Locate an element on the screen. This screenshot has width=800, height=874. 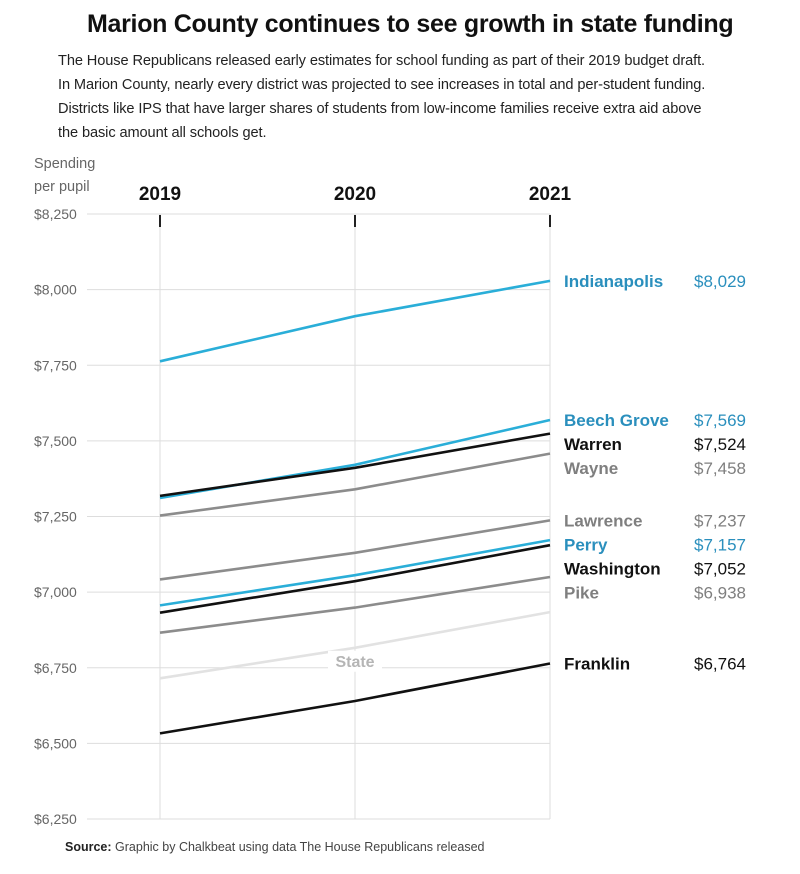
series-line-pike is located at coordinates (355, 604).